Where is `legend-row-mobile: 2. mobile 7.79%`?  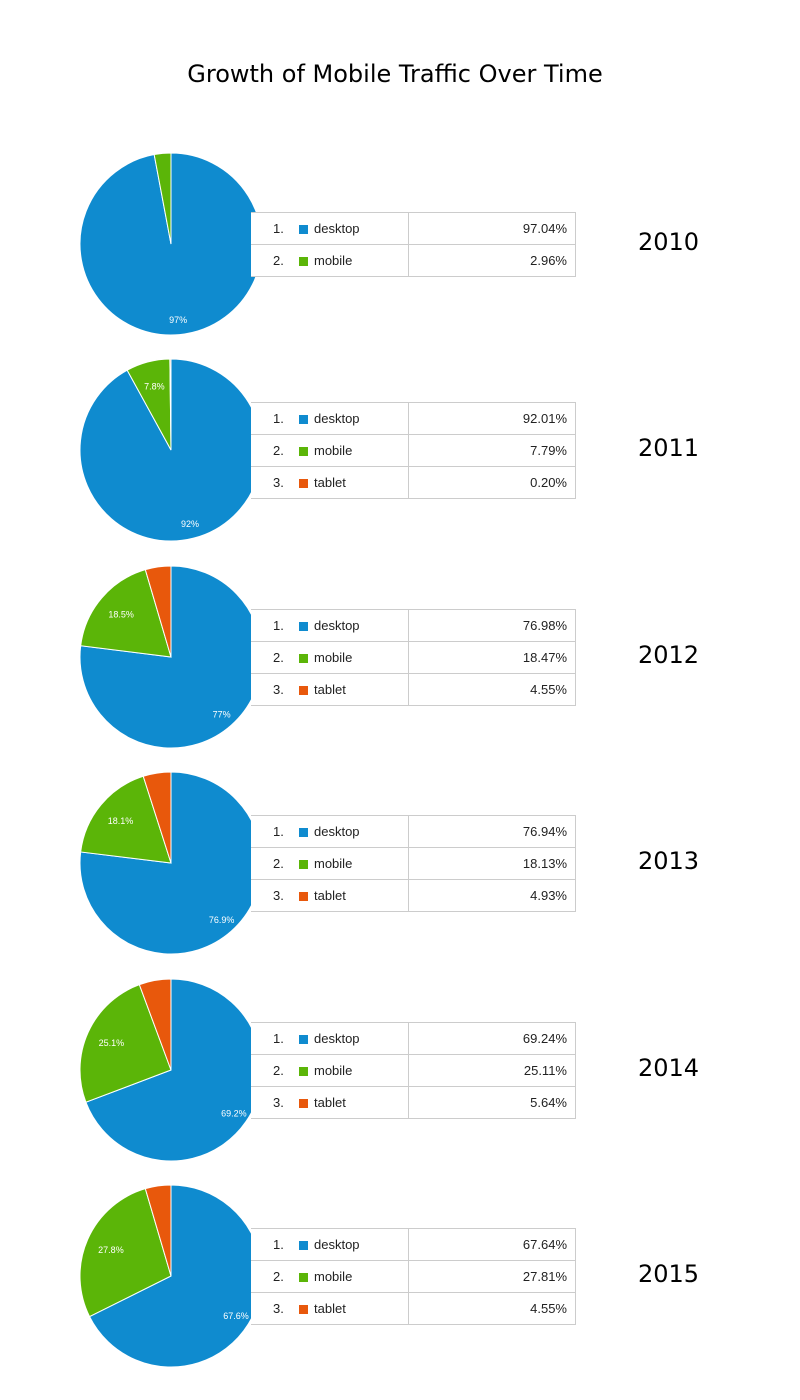
legend-row-mobile: 2. mobile 7.79% is located at coordinates (413, 450).